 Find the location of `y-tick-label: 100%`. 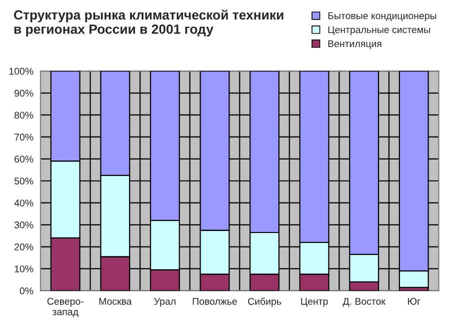

y-tick-label: 100% is located at coordinates (21, 71).